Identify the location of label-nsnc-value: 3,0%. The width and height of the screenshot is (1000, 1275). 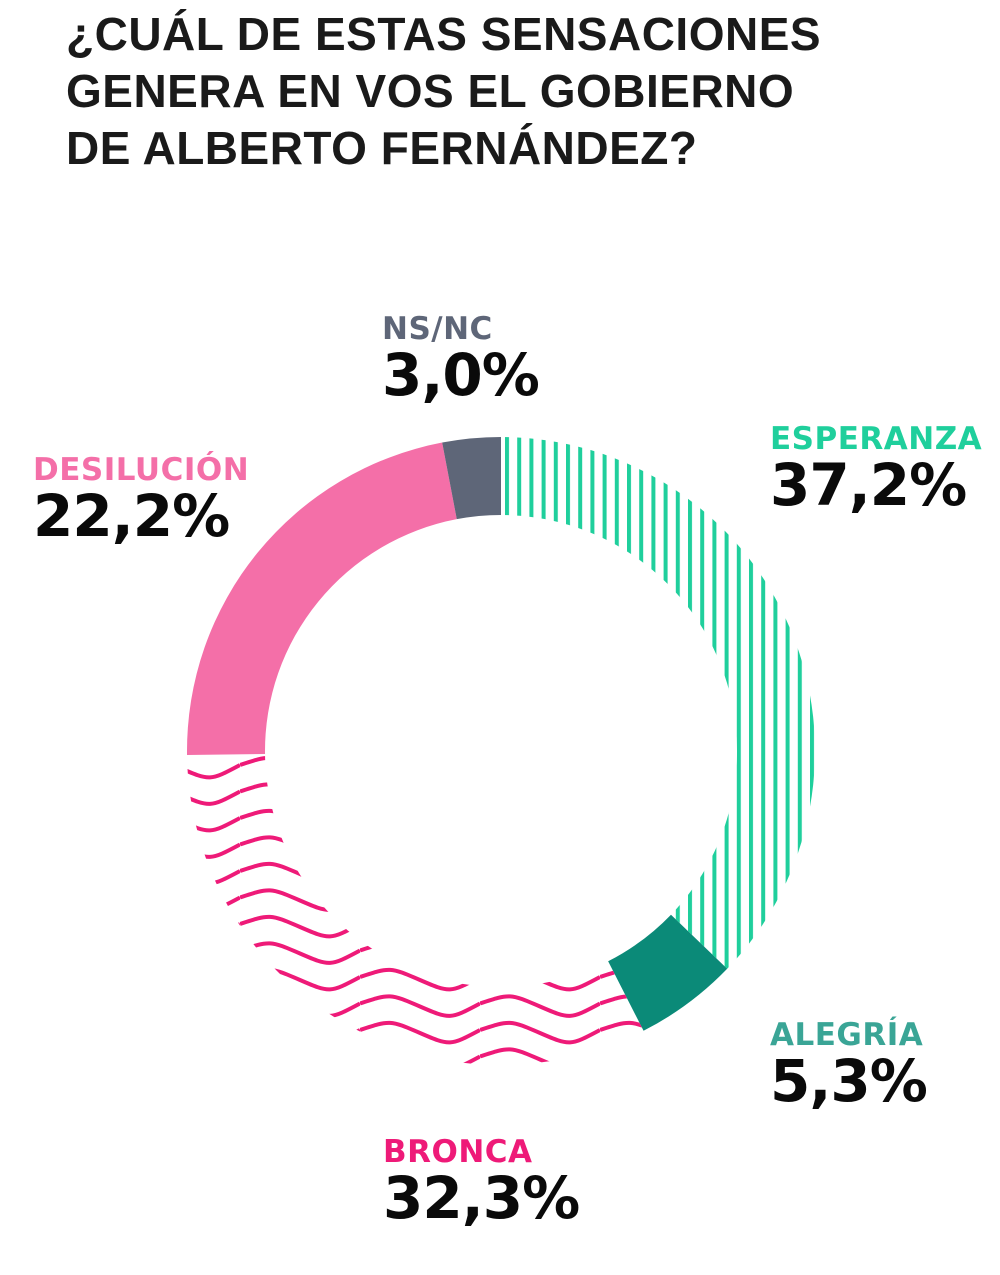
(461, 375).